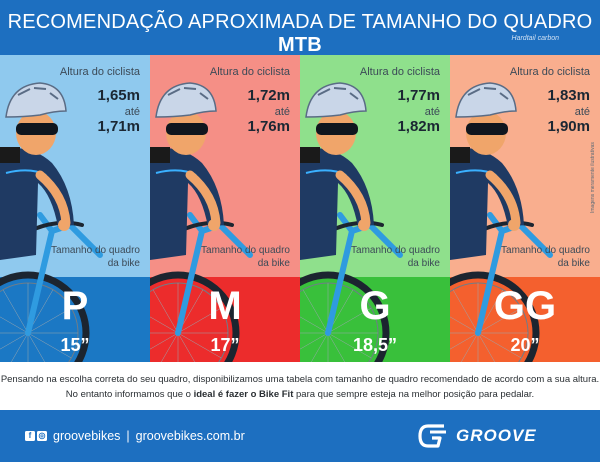 The image size is (600, 462). I want to click on height-info: Altura do ciclista 1,72m até 1,76m, so click(245, 100).